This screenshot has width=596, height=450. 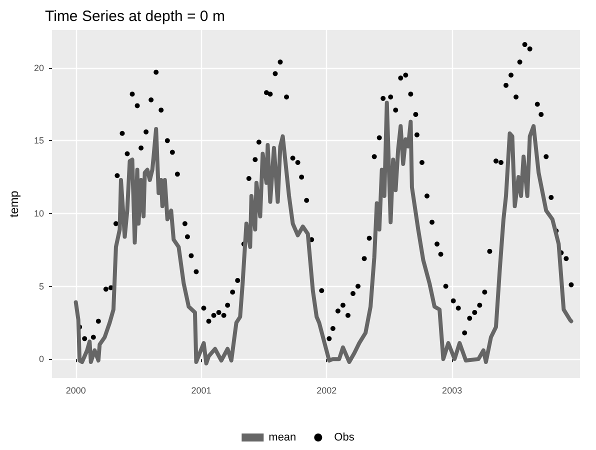 What do you see at coordinates (41, 359) in the screenshot?
I see `y-tick-label: 0` at bounding box center [41, 359].